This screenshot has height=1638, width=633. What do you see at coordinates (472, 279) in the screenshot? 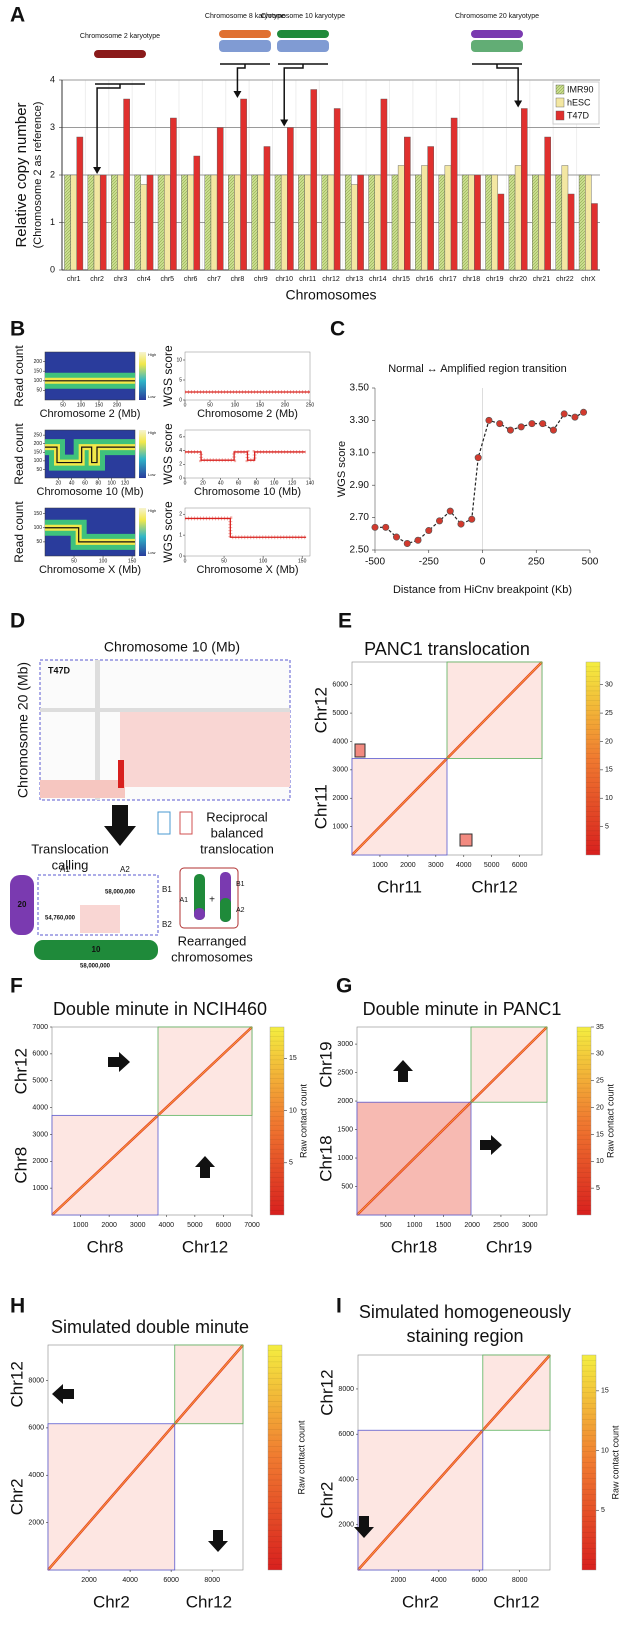
I see `x-tick-label: chr18` at bounding box center [472, 279].